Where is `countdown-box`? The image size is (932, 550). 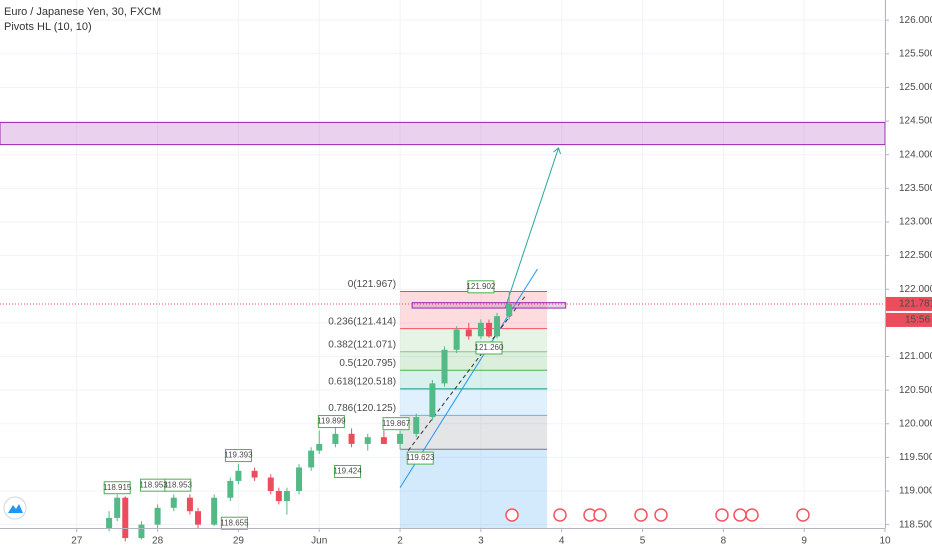
countdown-box is located at coordinates (909, 319).